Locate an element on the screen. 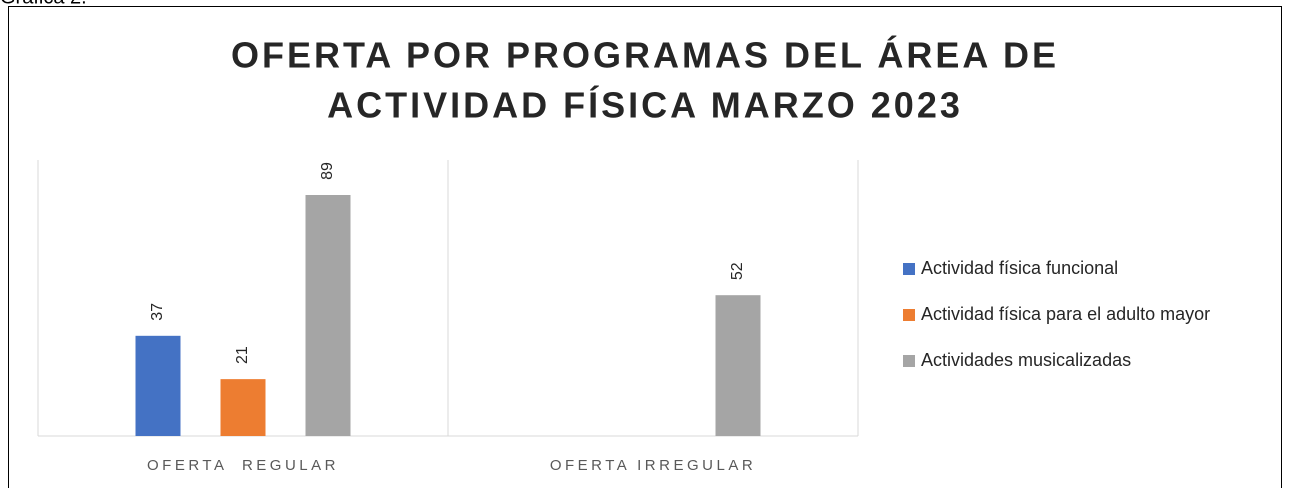 This screenshot has height=488, width=1290. x-tick-label: OFERTA IRREGULAR is located at coordinates (653, 465).